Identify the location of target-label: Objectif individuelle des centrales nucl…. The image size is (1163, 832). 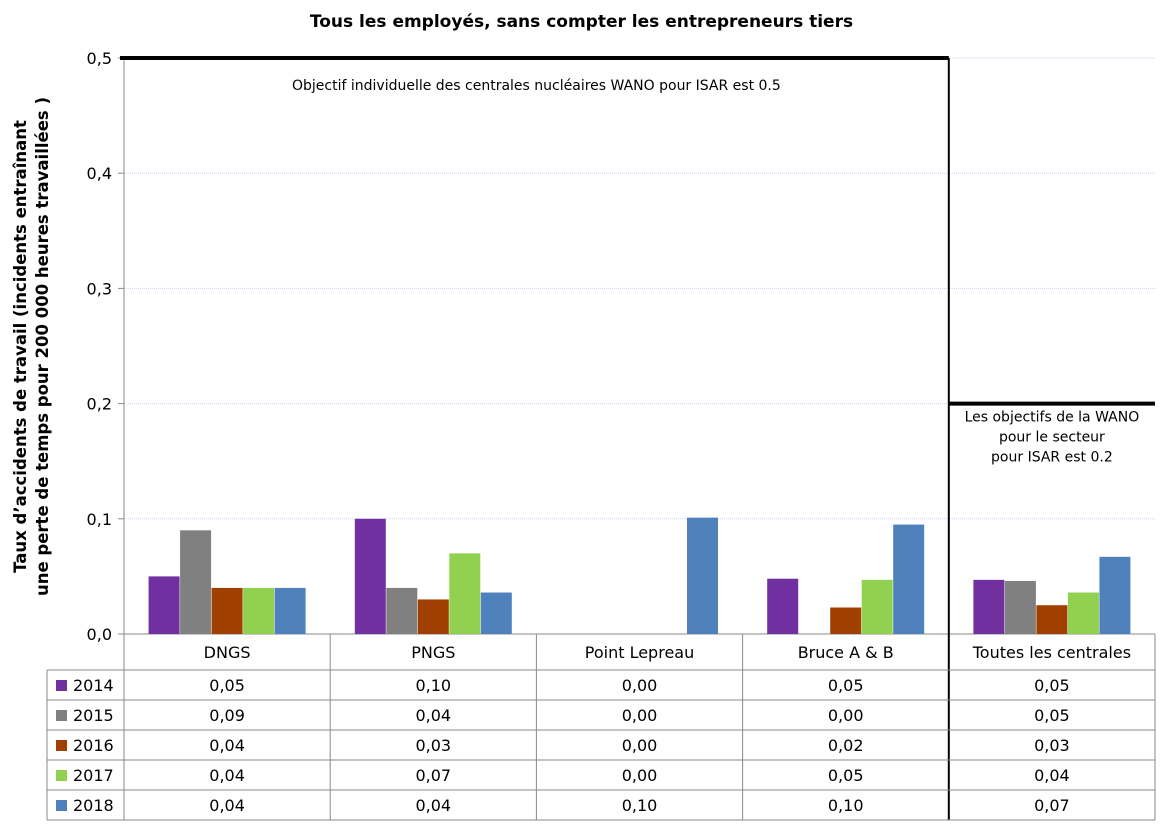
(536, 86).